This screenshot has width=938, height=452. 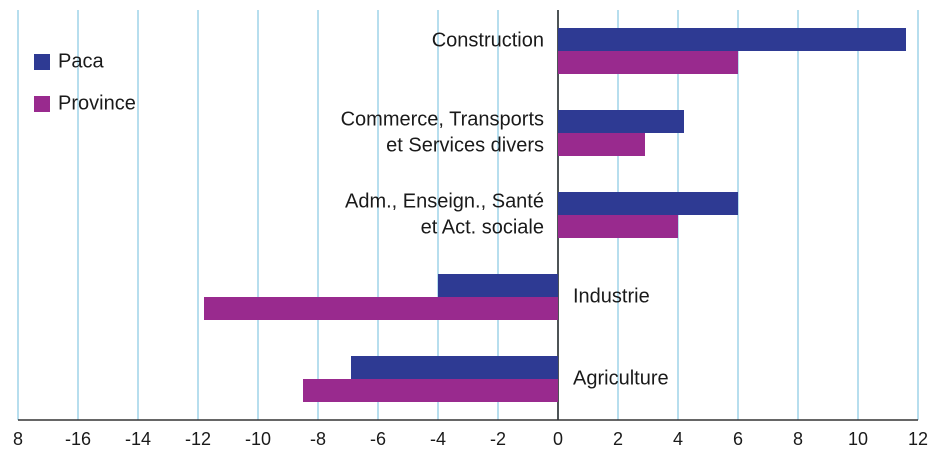 What do you see at coordinates (465, 145) in the screenshot?
I see `category-label: et Services divers` at bounding box center [465, 145].